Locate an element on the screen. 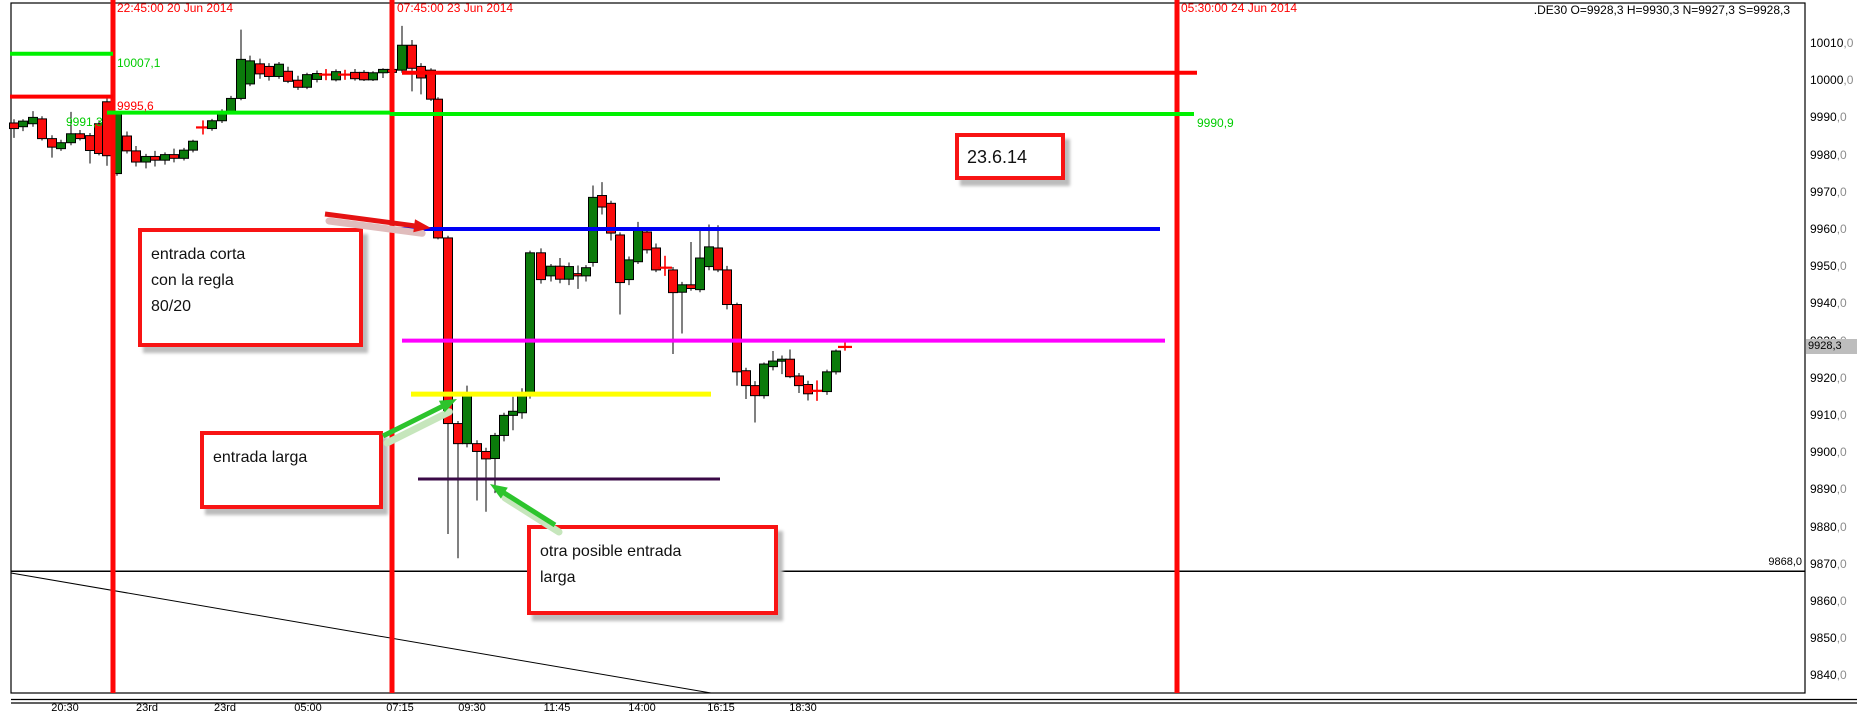 The height and width of the screenshot is (722, 1857). annotation-date: 23.6.14 is located at coordinates (1010, 156).